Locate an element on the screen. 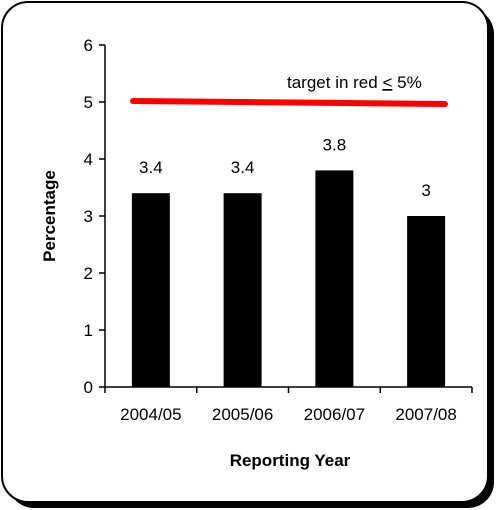 This screenshot has width=496, height=510. bar-2004/05 is located at coordinates (150, 290).